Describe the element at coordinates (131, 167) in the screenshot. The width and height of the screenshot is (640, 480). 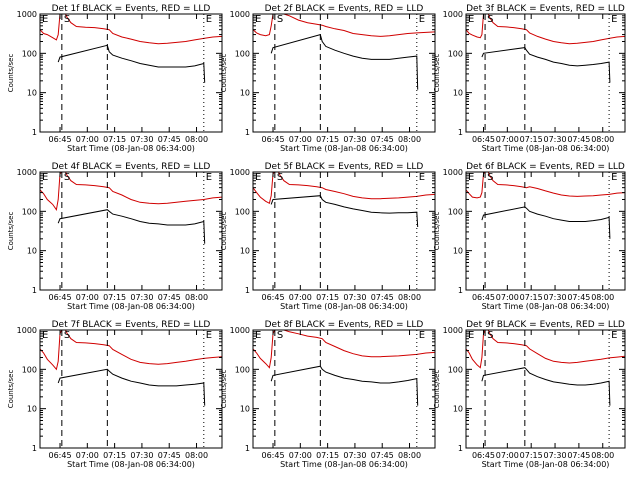
I see `chart-title: Det 4f BLACK = Events, RED = LLD` at that location.